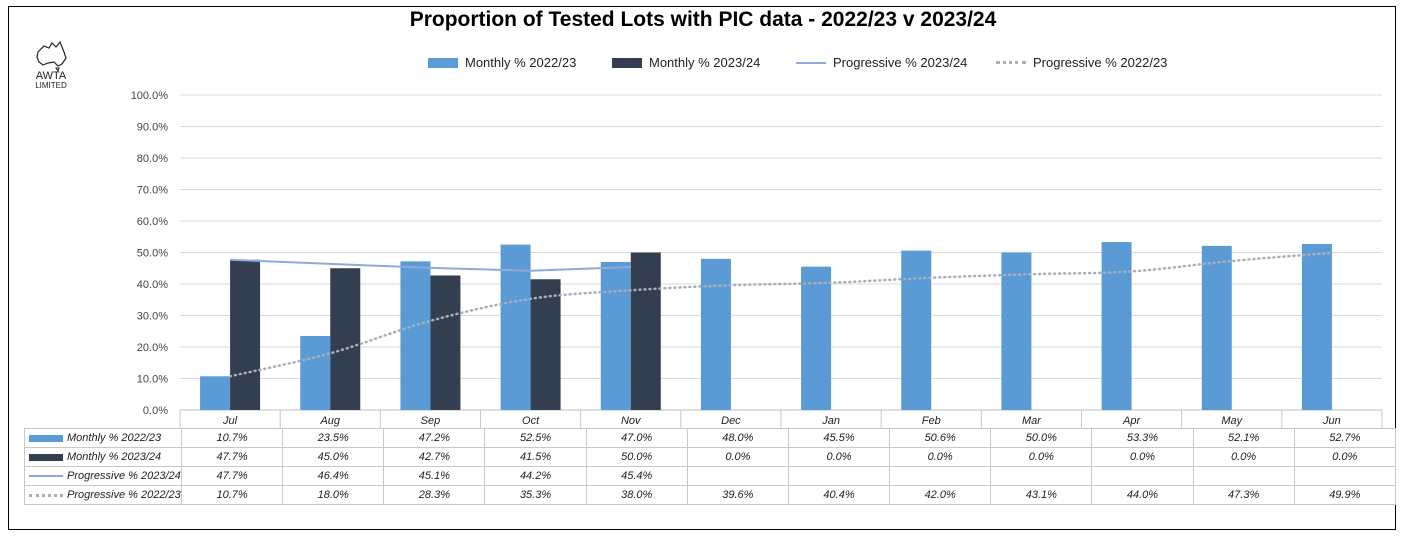 This screenshot has height=540, width=1406. What do you see at coordinates (940, 438) in the screenshot?
I see `table-cell: 50.6%` at bounding box center [940, 438].